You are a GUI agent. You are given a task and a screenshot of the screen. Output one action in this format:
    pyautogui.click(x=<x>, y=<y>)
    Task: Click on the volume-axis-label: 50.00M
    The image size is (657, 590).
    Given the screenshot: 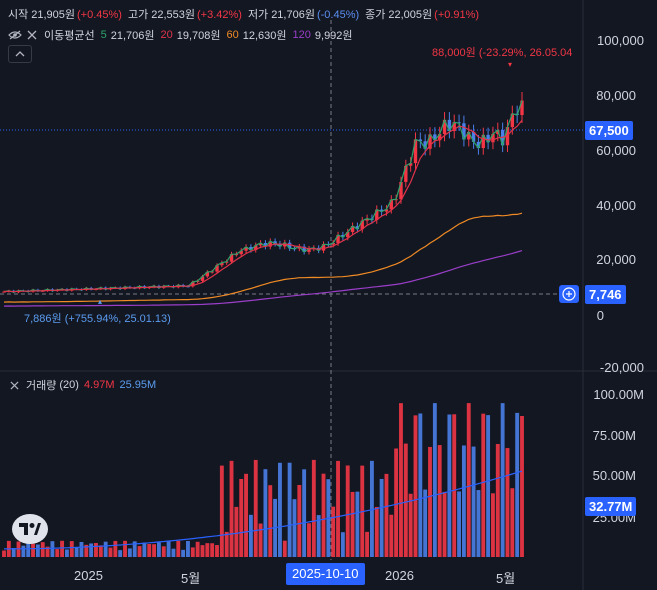 What is the action you would take?
    pyautogui.click(x=614, y=475)
    